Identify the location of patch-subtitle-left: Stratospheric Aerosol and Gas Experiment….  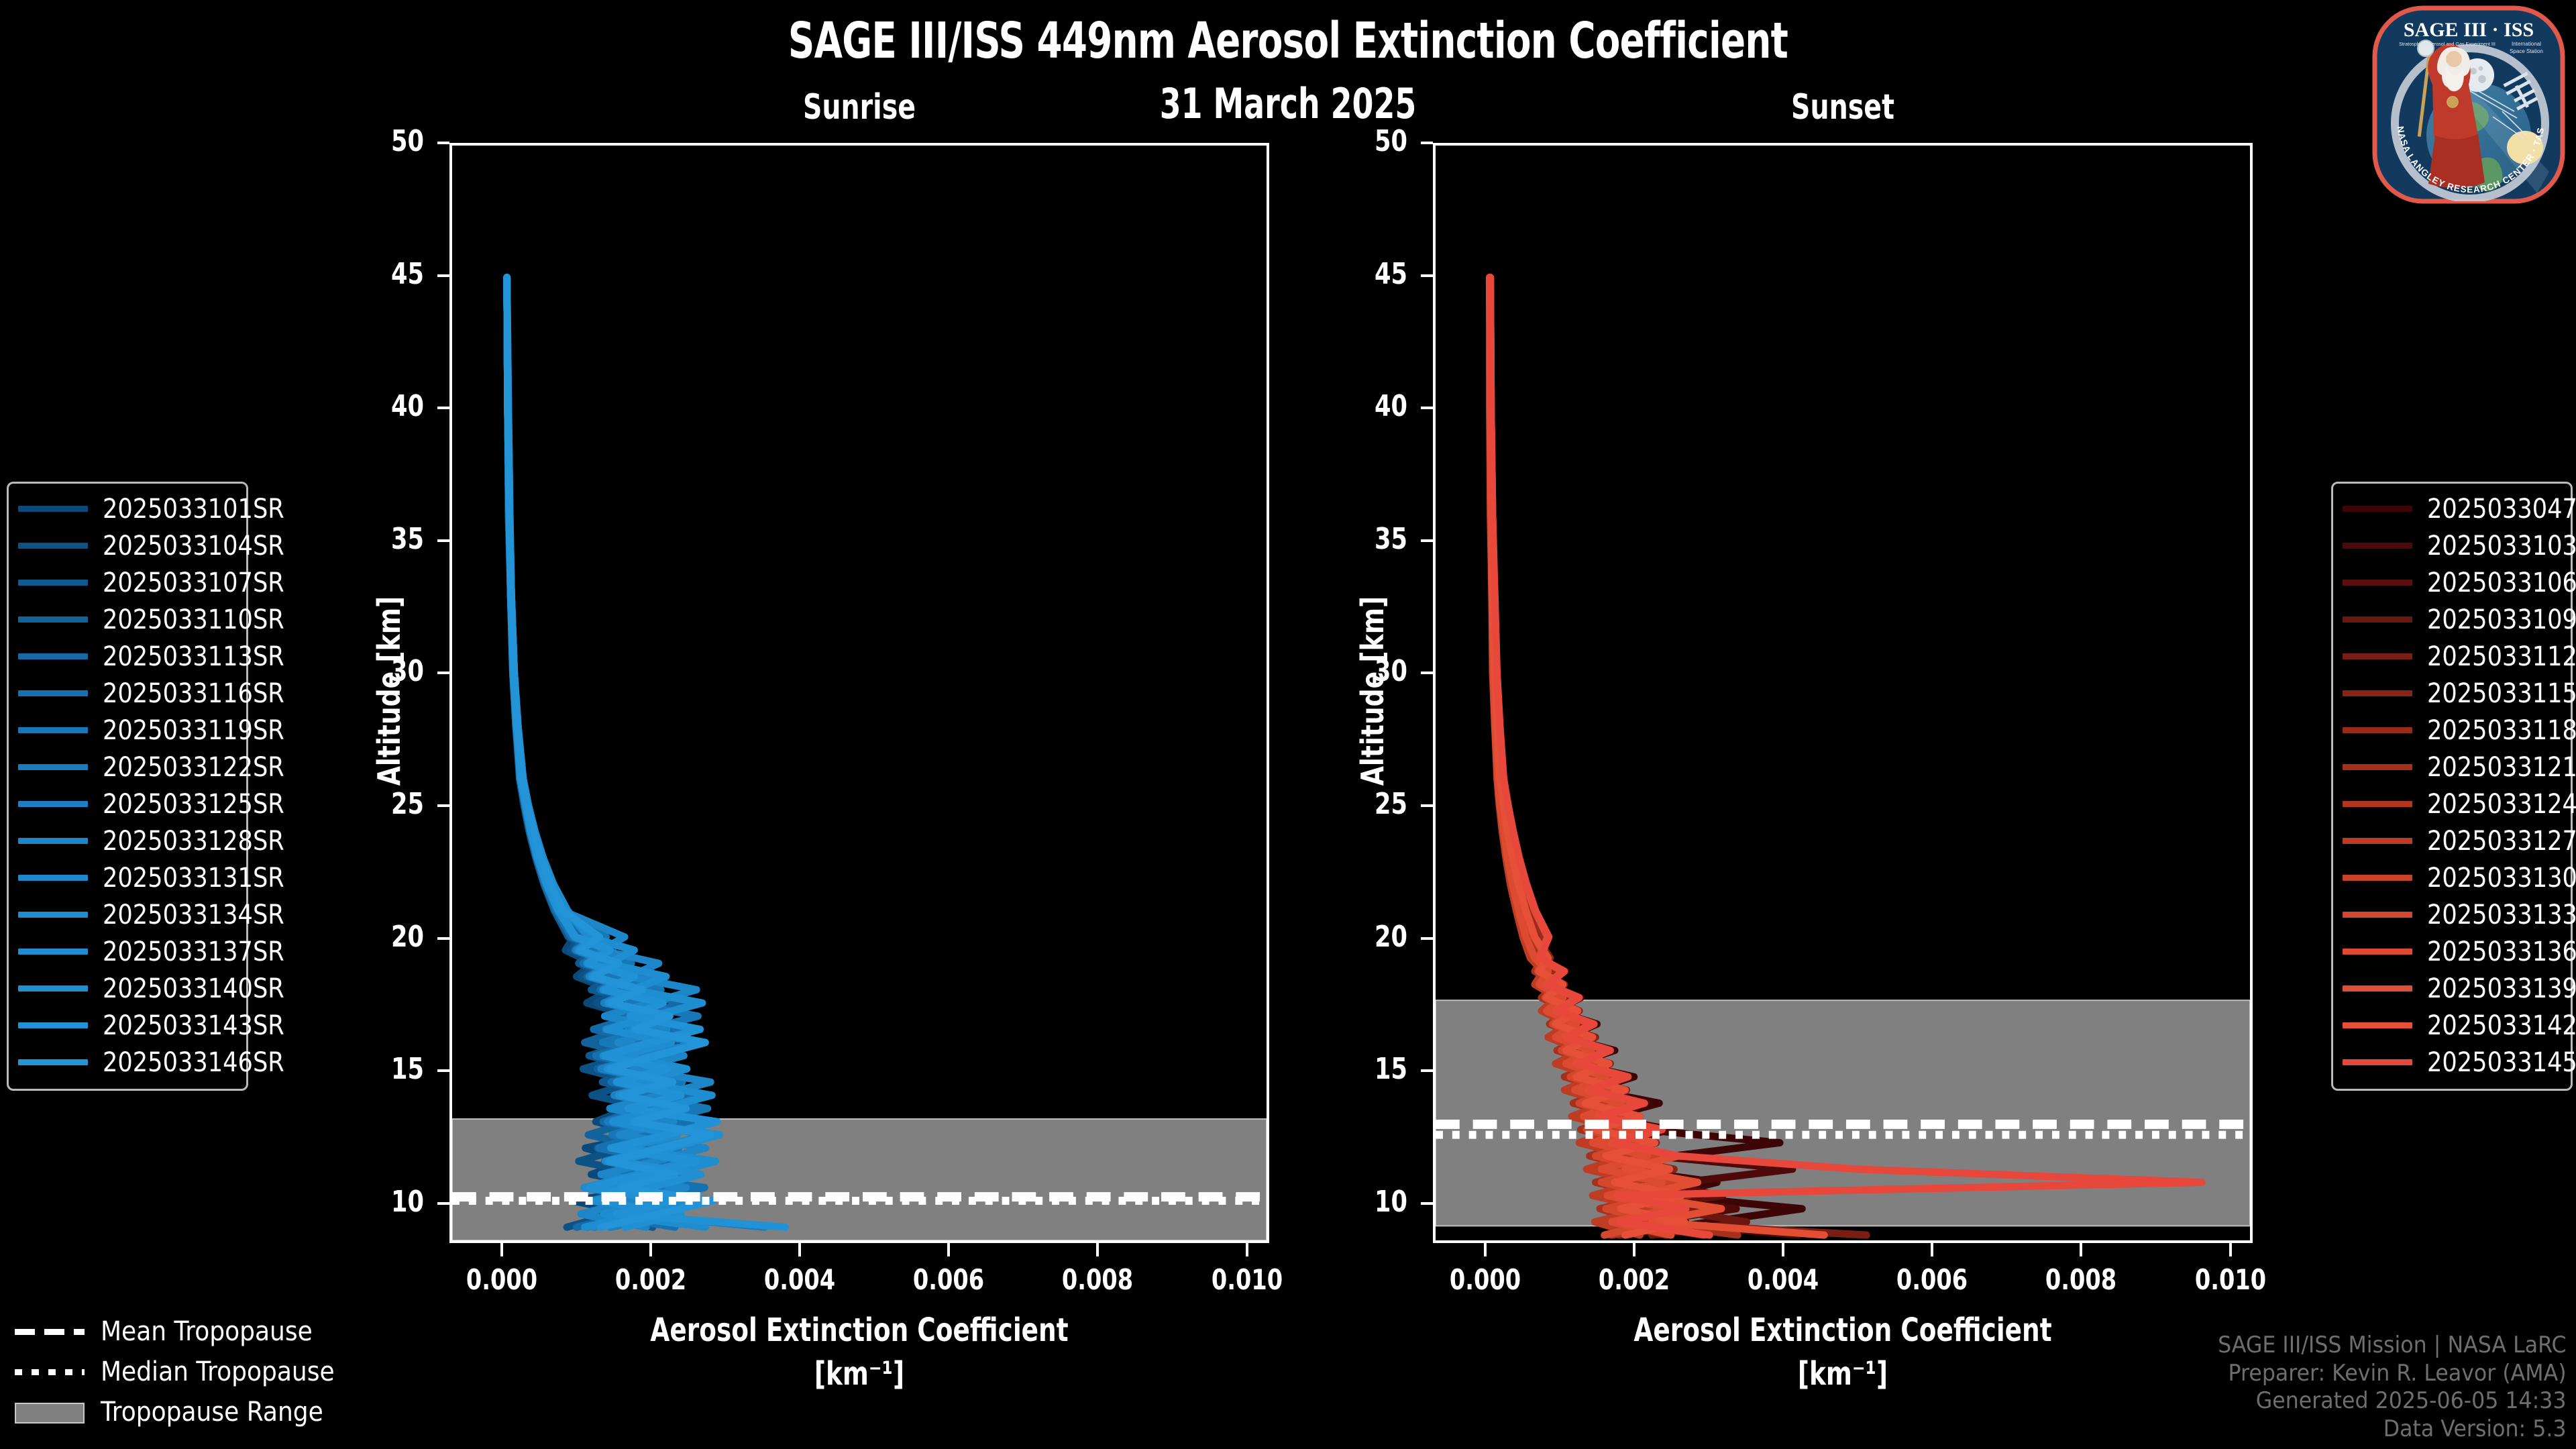
(2447, 44).